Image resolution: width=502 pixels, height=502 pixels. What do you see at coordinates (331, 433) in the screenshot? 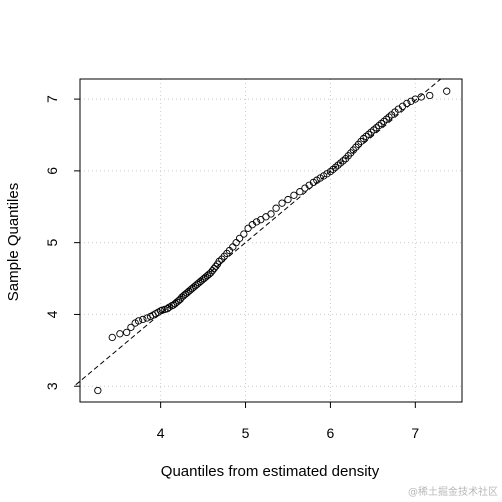
I see `x-tick-label: 6` at bounding box center [331, 433].